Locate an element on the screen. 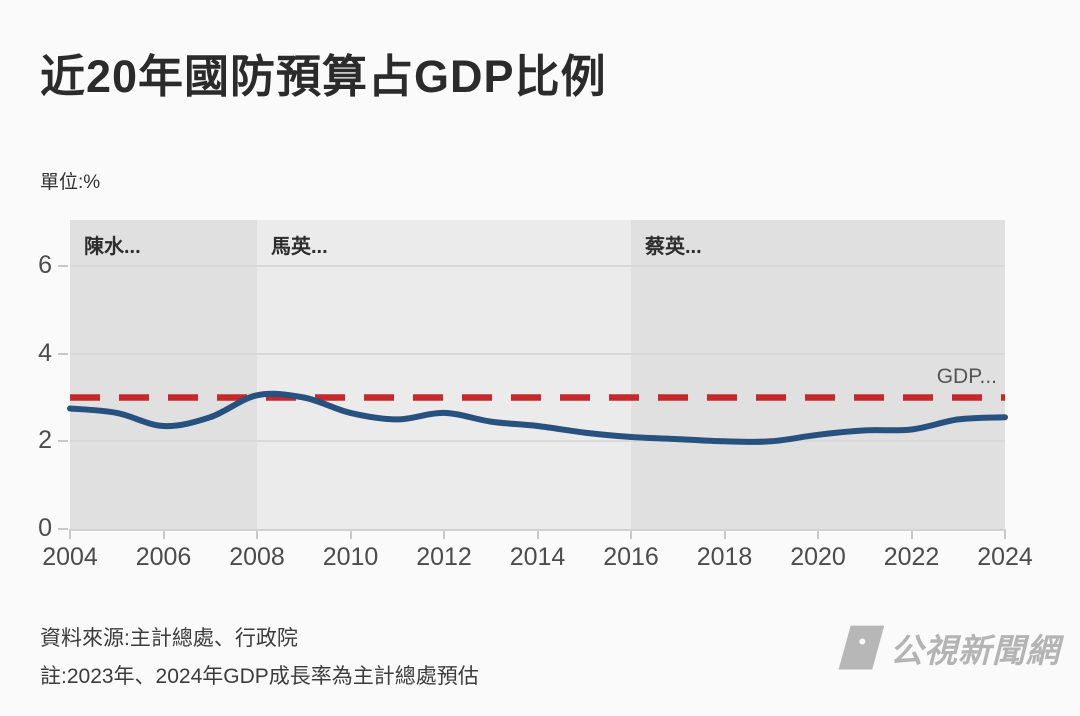 Image resolution: width=1080 pixels, height=716 pixels. x-axis-label-2012: 2012 is located at coordinates (444, 557).